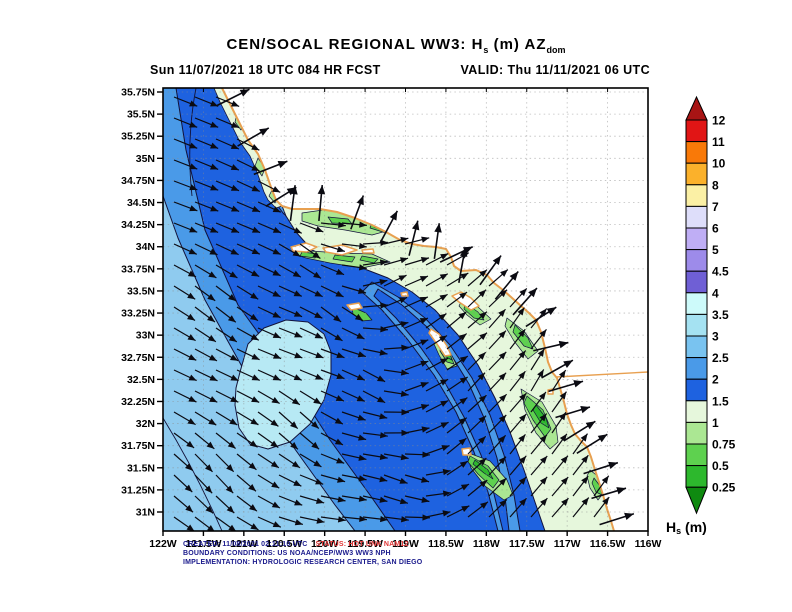 Image resolution: width=792 pixels, height=612 pixels. I want to click on lat-tick-label: 31.75N, so click(138, 446).